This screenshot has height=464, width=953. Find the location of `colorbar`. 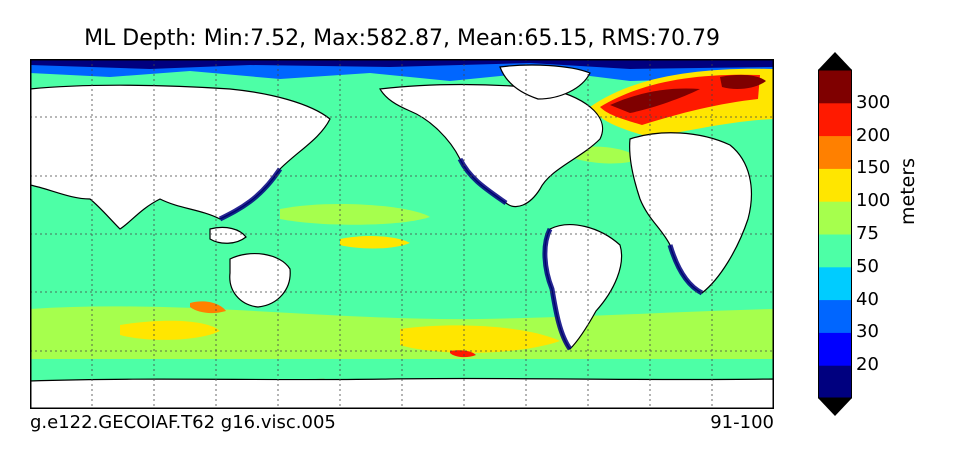

colorbar is located at coordinates (835, 234).